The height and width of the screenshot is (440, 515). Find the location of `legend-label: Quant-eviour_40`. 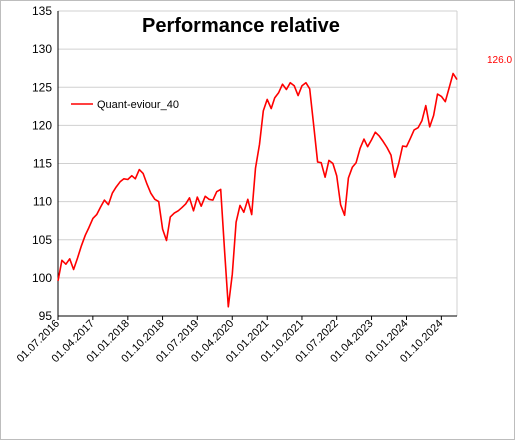

legend-label: Quant-eviour_40 is located at coordinates (138, 105).